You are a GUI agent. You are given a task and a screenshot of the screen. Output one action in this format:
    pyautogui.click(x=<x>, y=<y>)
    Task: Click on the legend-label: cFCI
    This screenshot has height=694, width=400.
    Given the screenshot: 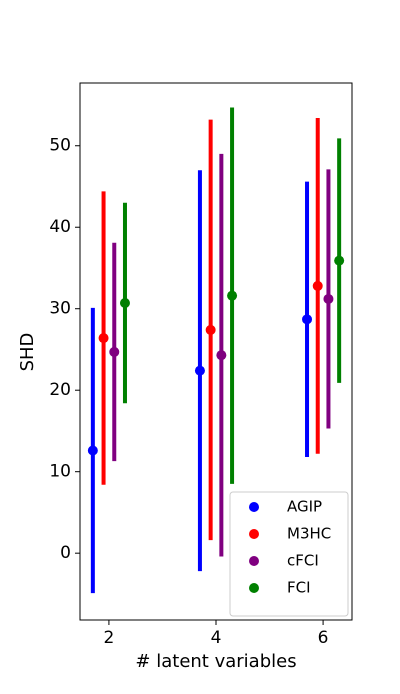 What is the action you would take?
    pyautogui.click(x=303, y=561)
    